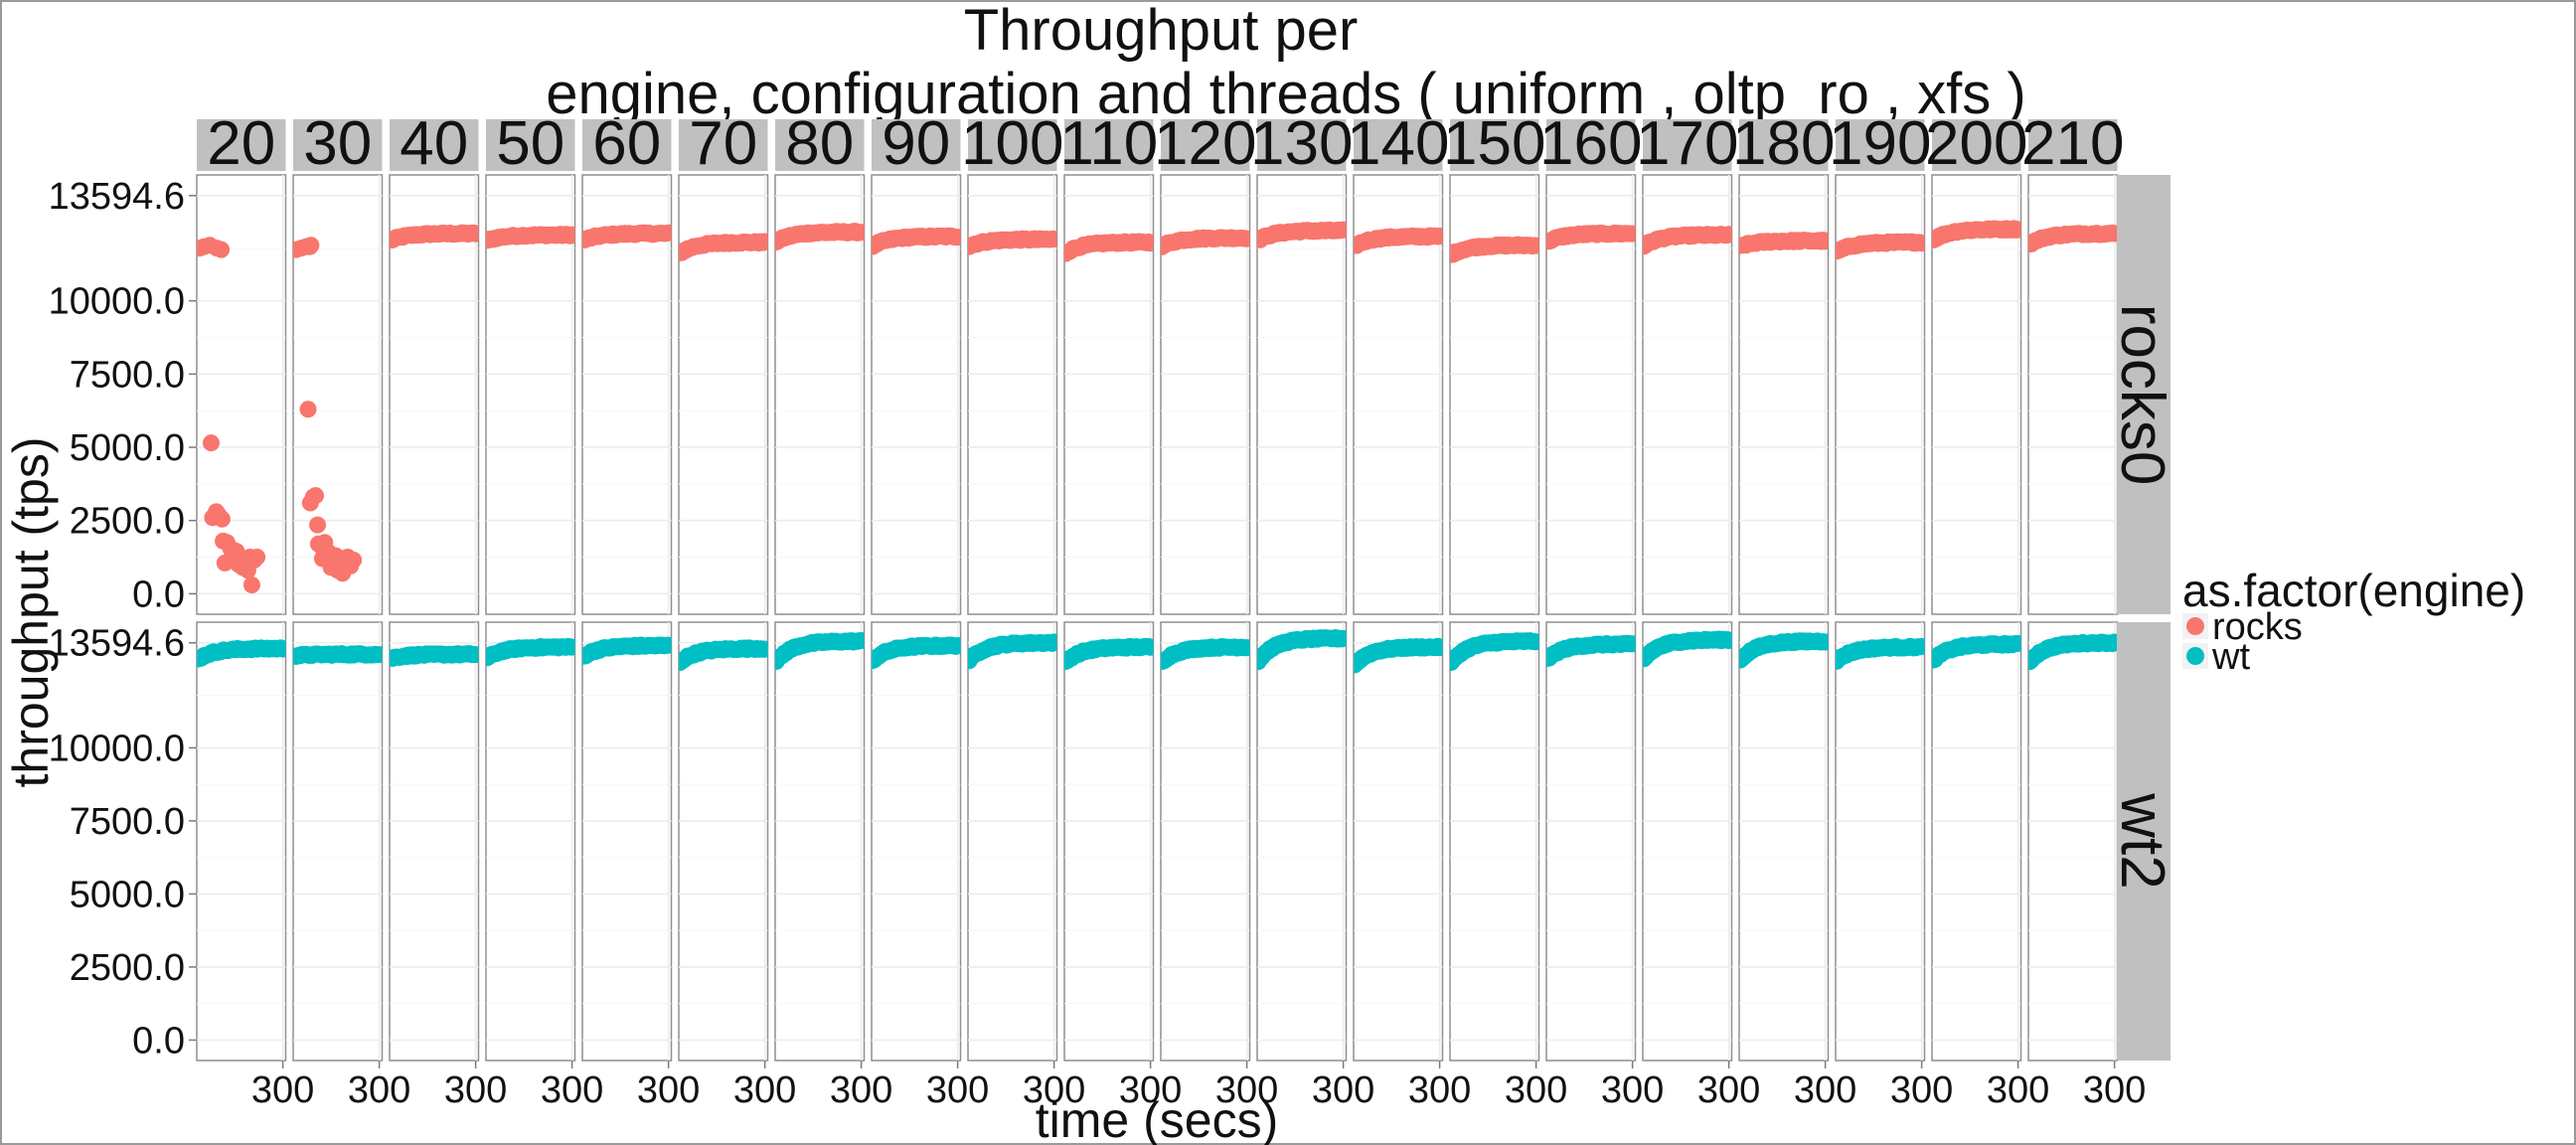 The height and width of the screenshot is (1145, 2576). I want to click on facet-strip-label: 140, so click(1398, 144).